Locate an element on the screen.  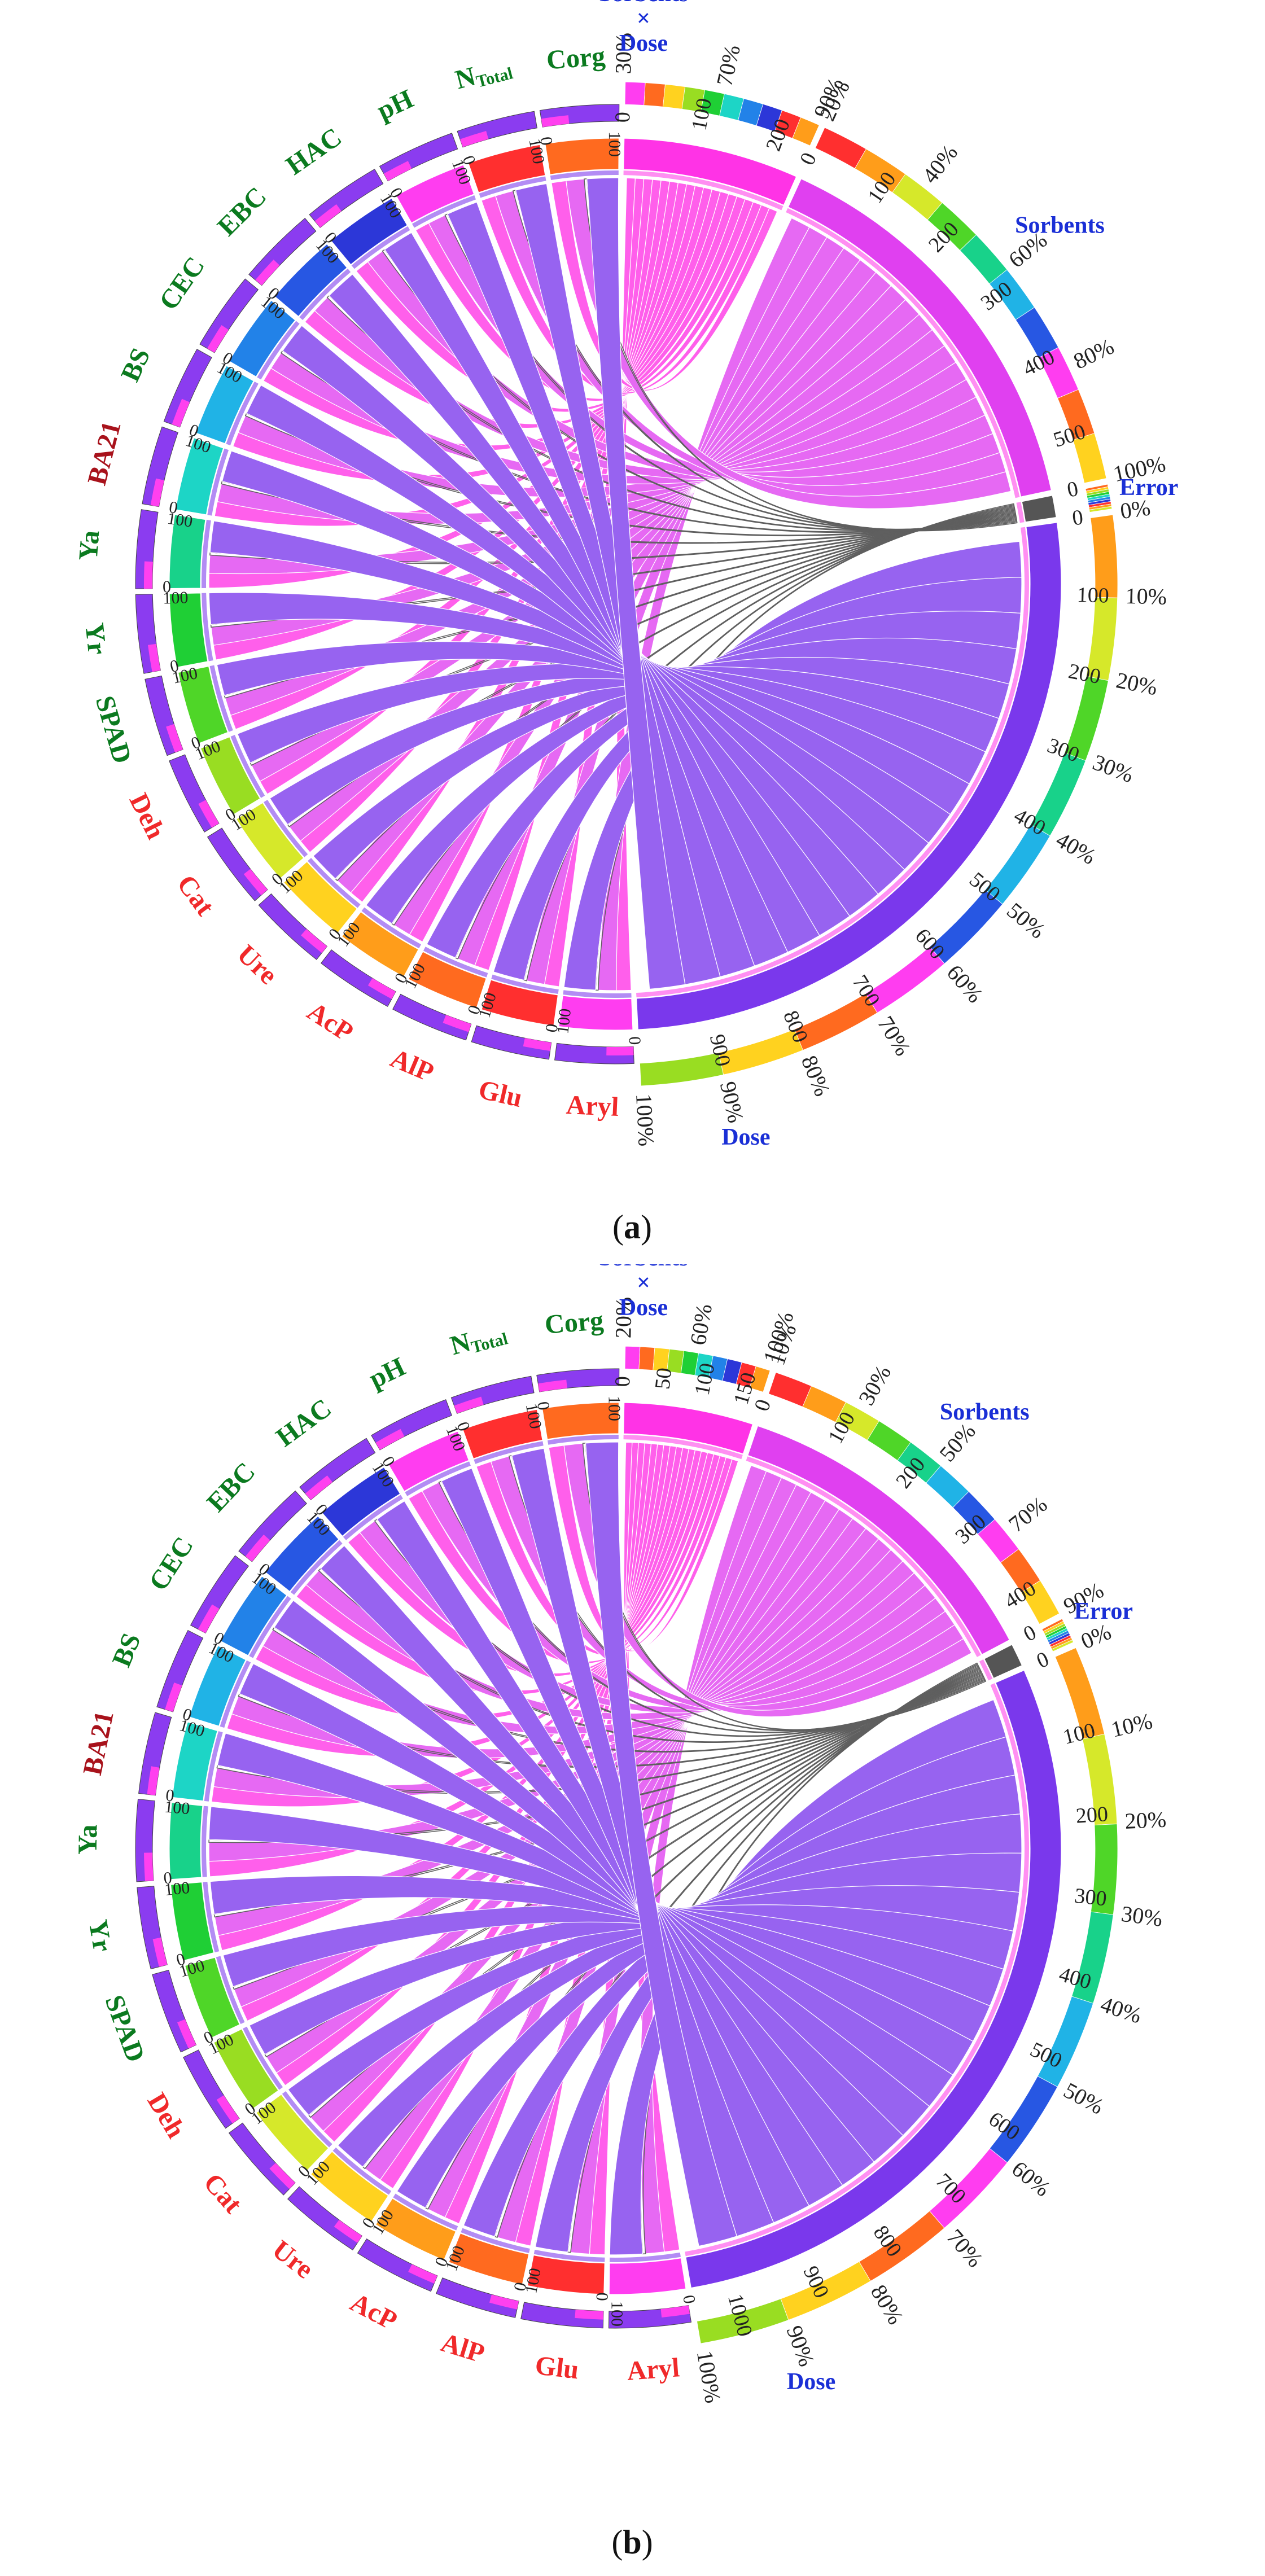
outer-bar-ure is located at coordinates (324, 2218).